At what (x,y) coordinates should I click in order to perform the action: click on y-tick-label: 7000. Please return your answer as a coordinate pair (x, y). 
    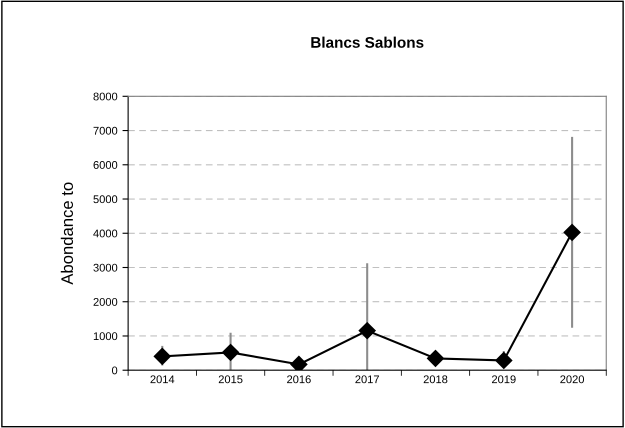
    Looking at the image, I should click on (106, 130).